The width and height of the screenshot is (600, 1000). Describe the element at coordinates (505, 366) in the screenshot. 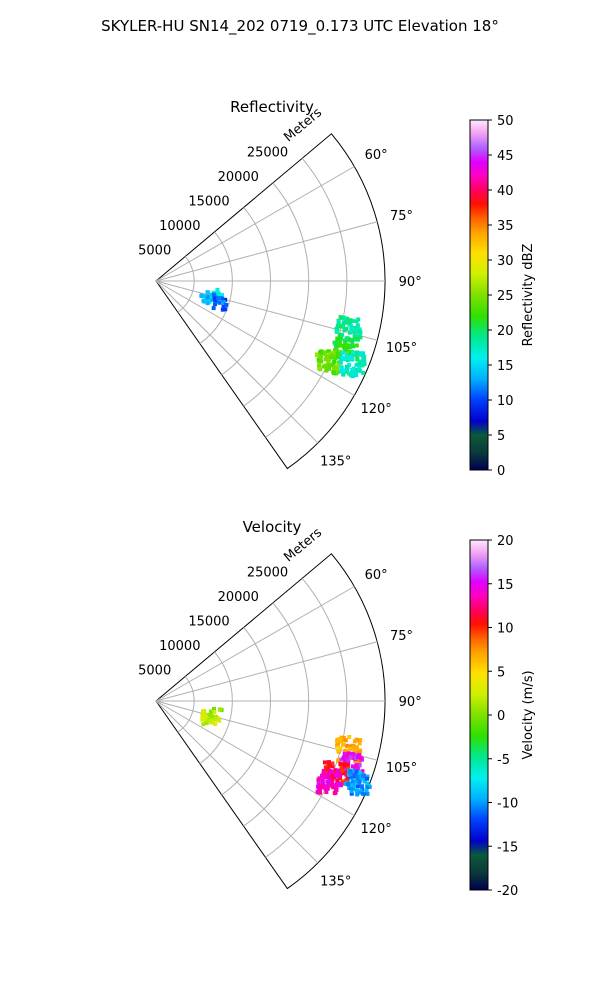

I see `colorbar-tick-label: 15` at that location.